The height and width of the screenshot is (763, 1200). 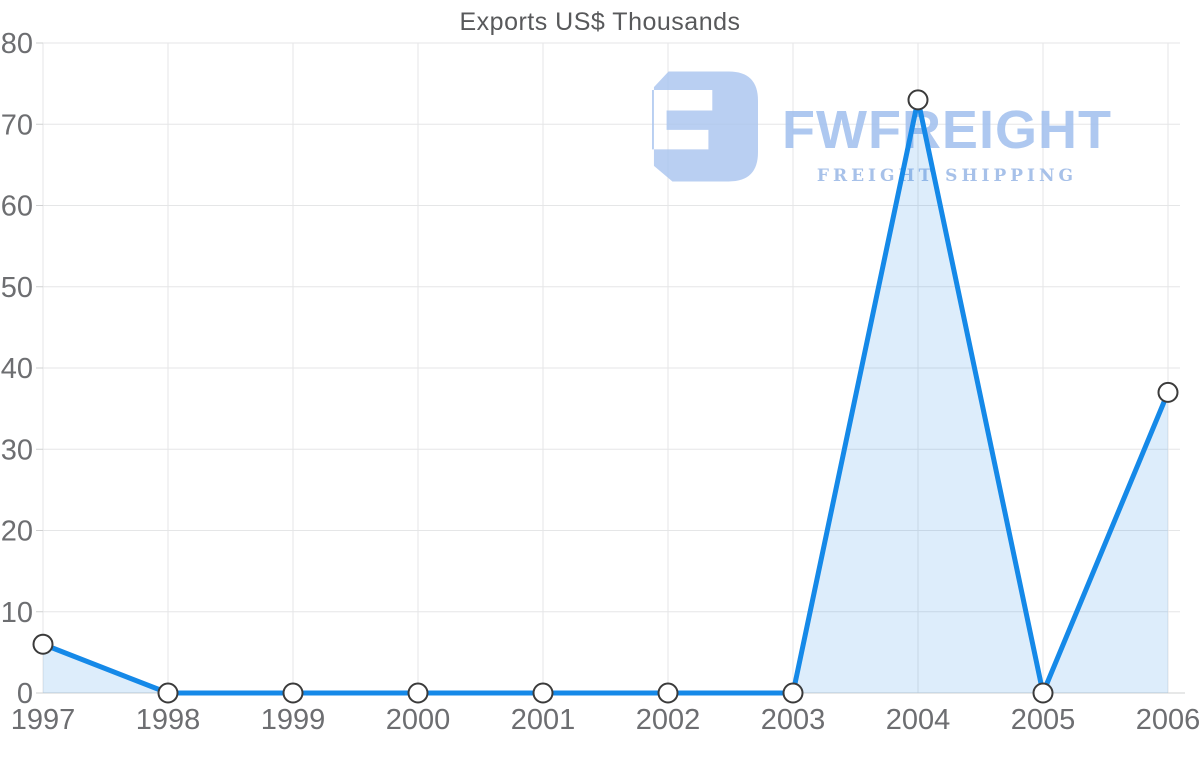 I want to click on y-tick-label-30: 30, so click(x=17, y=450).